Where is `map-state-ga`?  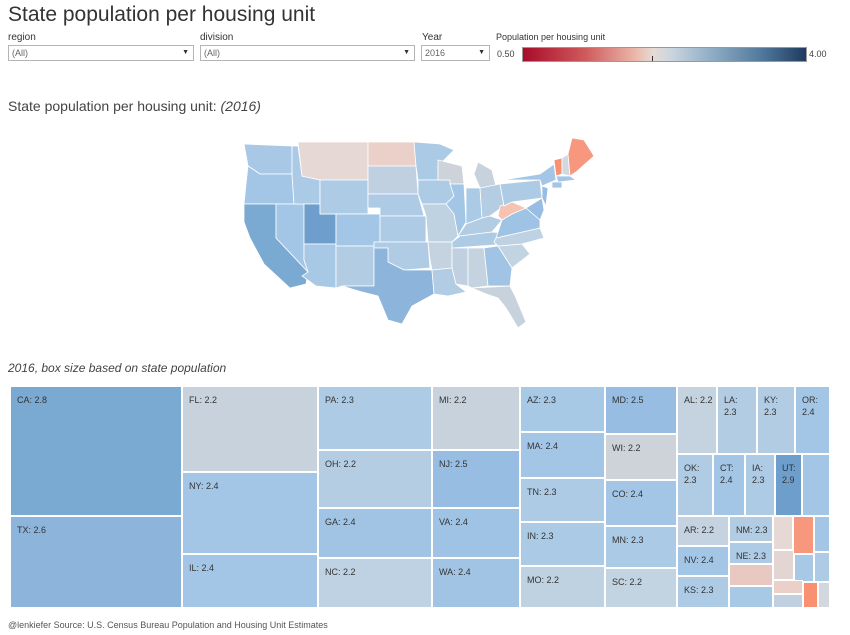 map-state-ga is located at coordinates (498, 266).